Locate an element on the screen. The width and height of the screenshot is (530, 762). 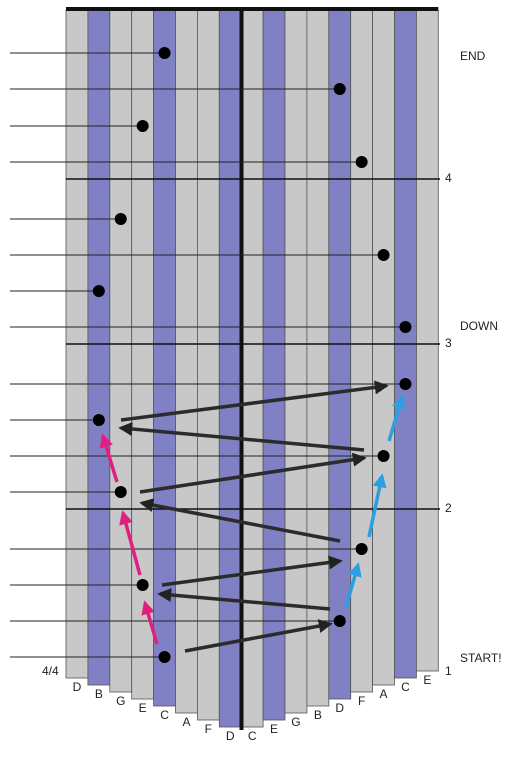
start-label: START! is located at coordinates (481, 658).